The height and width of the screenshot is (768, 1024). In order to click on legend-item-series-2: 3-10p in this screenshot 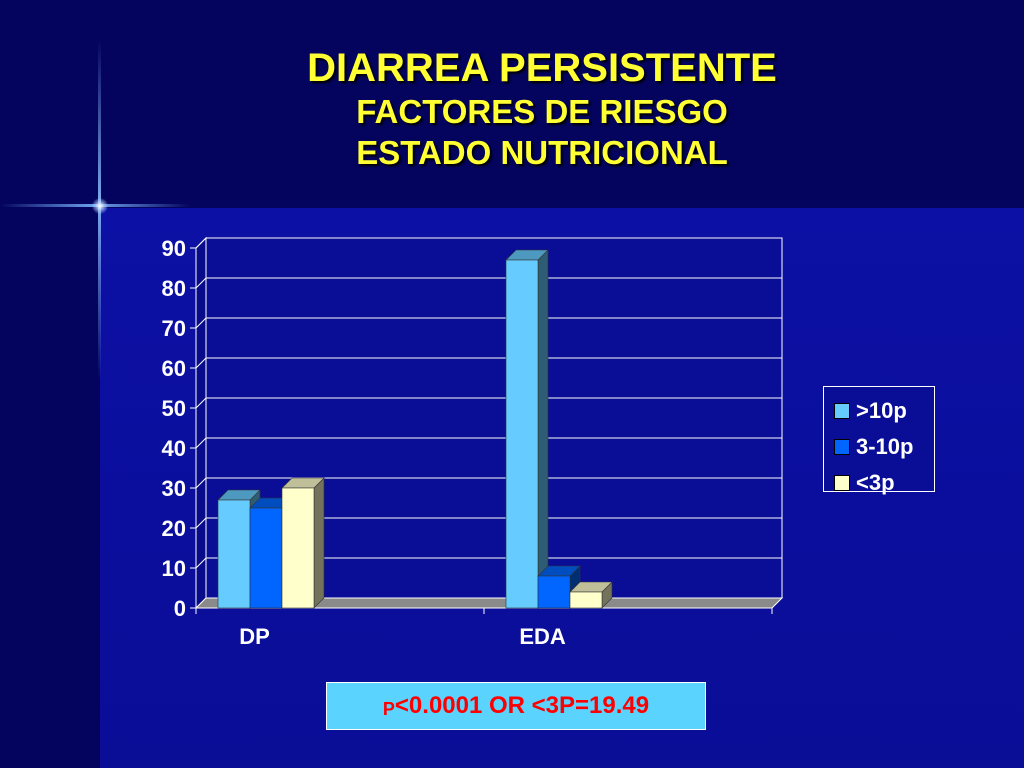, I will do `click(884, 447)`.